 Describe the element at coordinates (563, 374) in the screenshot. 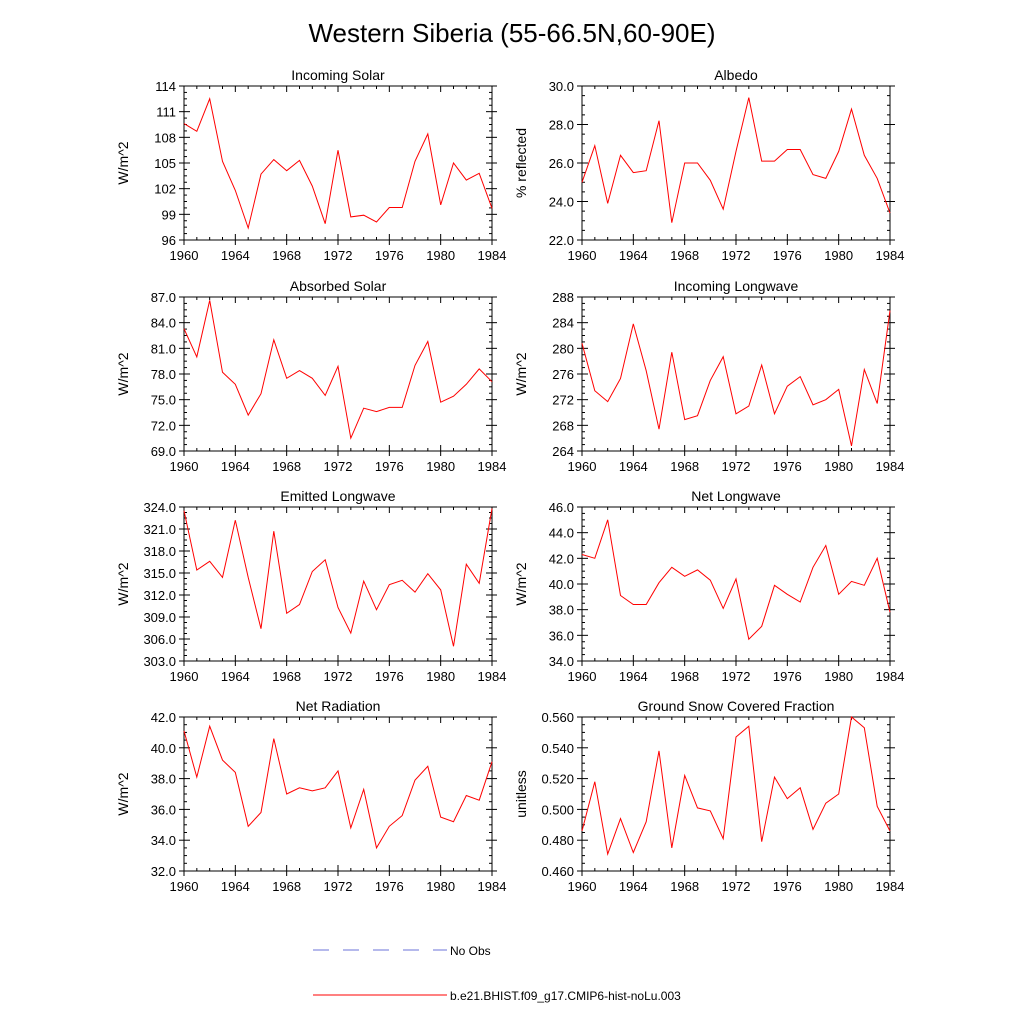

I see `y-tick-label: 276` at that location.